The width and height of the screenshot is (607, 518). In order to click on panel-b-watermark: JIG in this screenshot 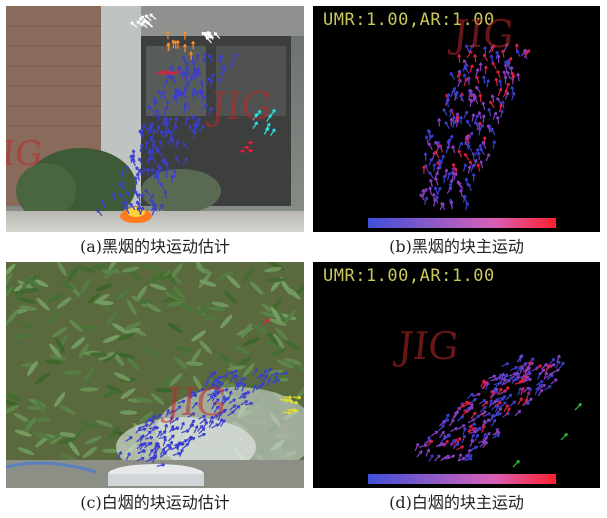, I will do `click(483, 34)`.